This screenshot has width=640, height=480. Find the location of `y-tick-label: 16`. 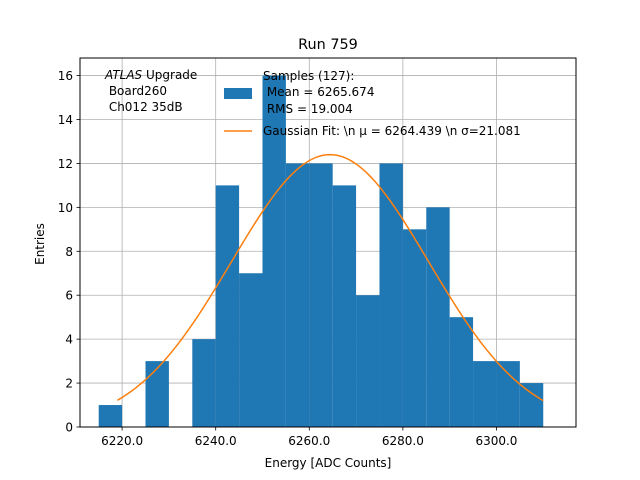

y-tick-label: 16 is located at coordinates (65, 76).